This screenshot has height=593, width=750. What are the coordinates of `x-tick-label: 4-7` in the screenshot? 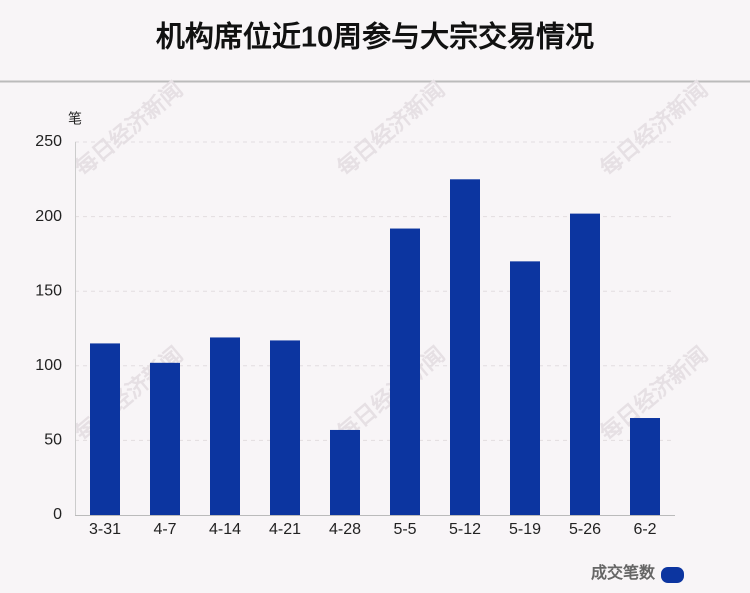 It's located at (164, 529).